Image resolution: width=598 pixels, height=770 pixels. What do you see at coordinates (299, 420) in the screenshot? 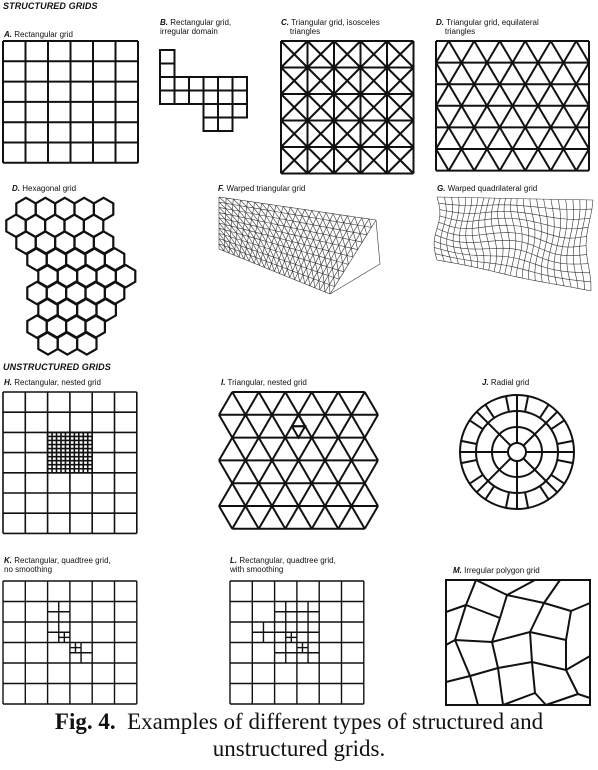
I see `fine-triangle` at bounding box center [299, 420].